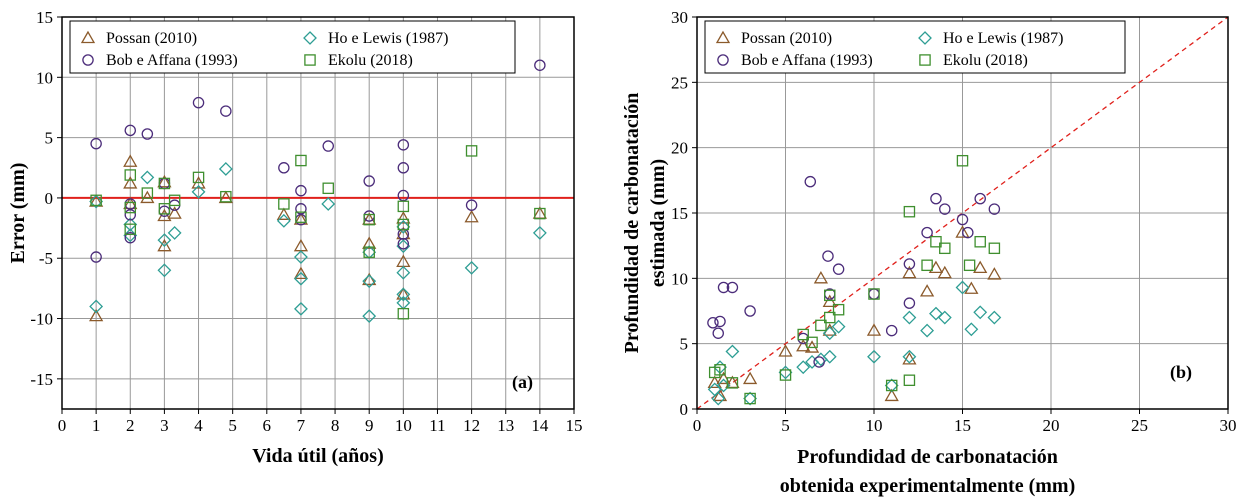 The height and width of the screenshot is (500, 1255). What do you see at coordinates (335, 425) in the screenshot?
I see `x-tick-label: 8` at bounding box center [335, 425].